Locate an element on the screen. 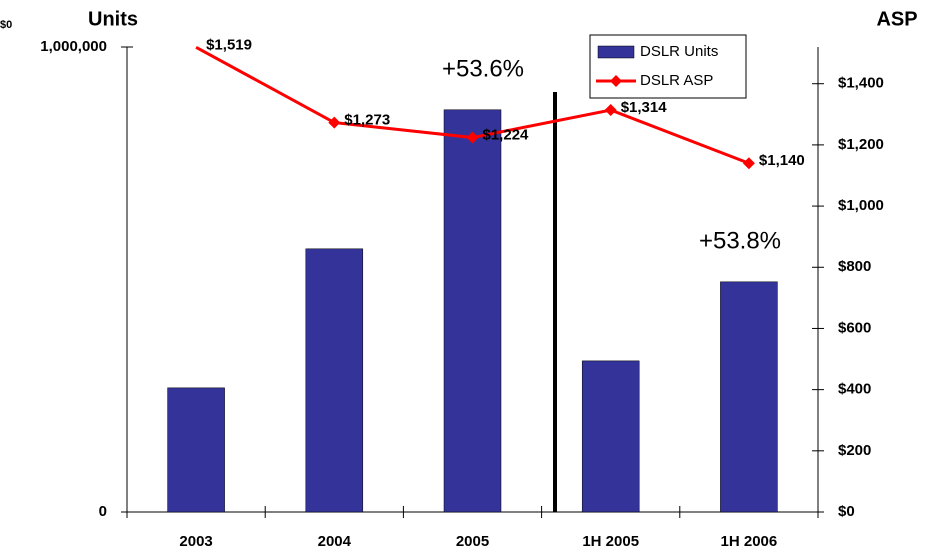 The width and height of the screenshot is (932, 556). annotation: +53.6% is located at coordinates (483, 68).